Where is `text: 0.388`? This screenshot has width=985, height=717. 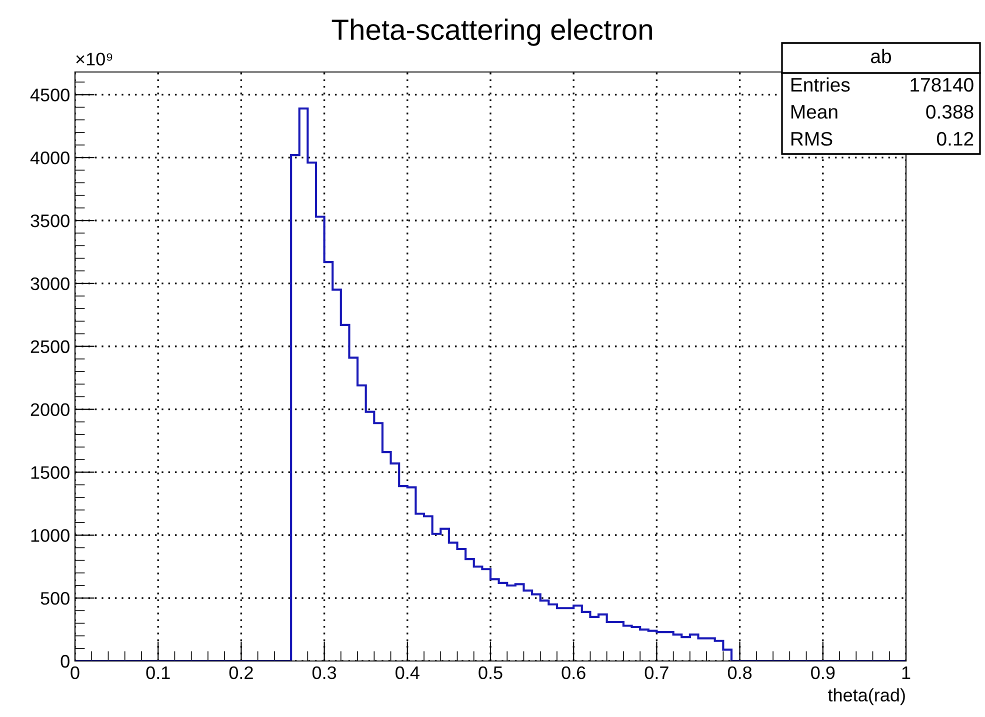 text: 0.388 is located at coordinates (950, 111).